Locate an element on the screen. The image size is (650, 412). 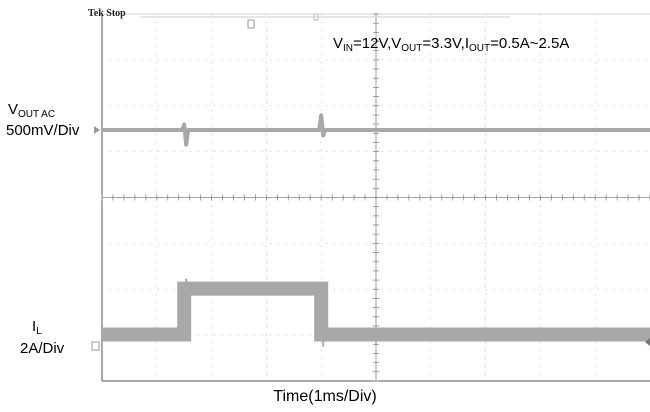
ch2-ground-marker is located at coordinates (95, 346).